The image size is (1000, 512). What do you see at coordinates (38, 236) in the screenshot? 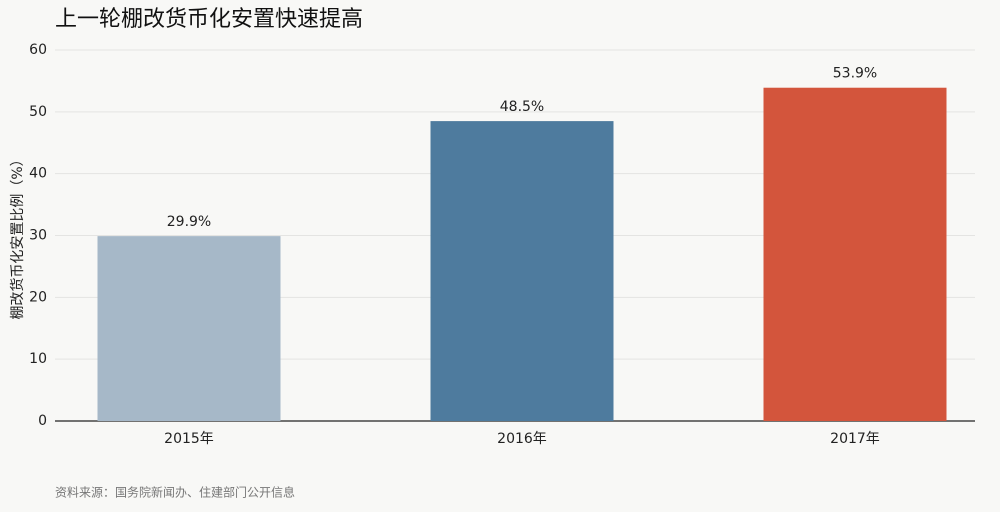
I see `y-tick-label: 30` at bounding box center [38, 236].